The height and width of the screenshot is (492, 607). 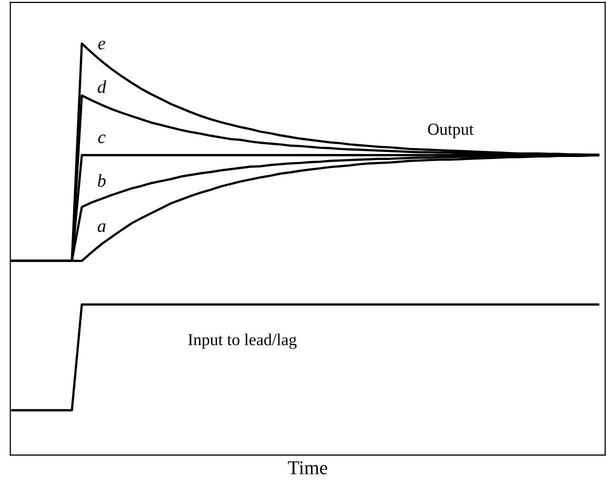 I want to click on series-label: b, so click(x=102, y=180).